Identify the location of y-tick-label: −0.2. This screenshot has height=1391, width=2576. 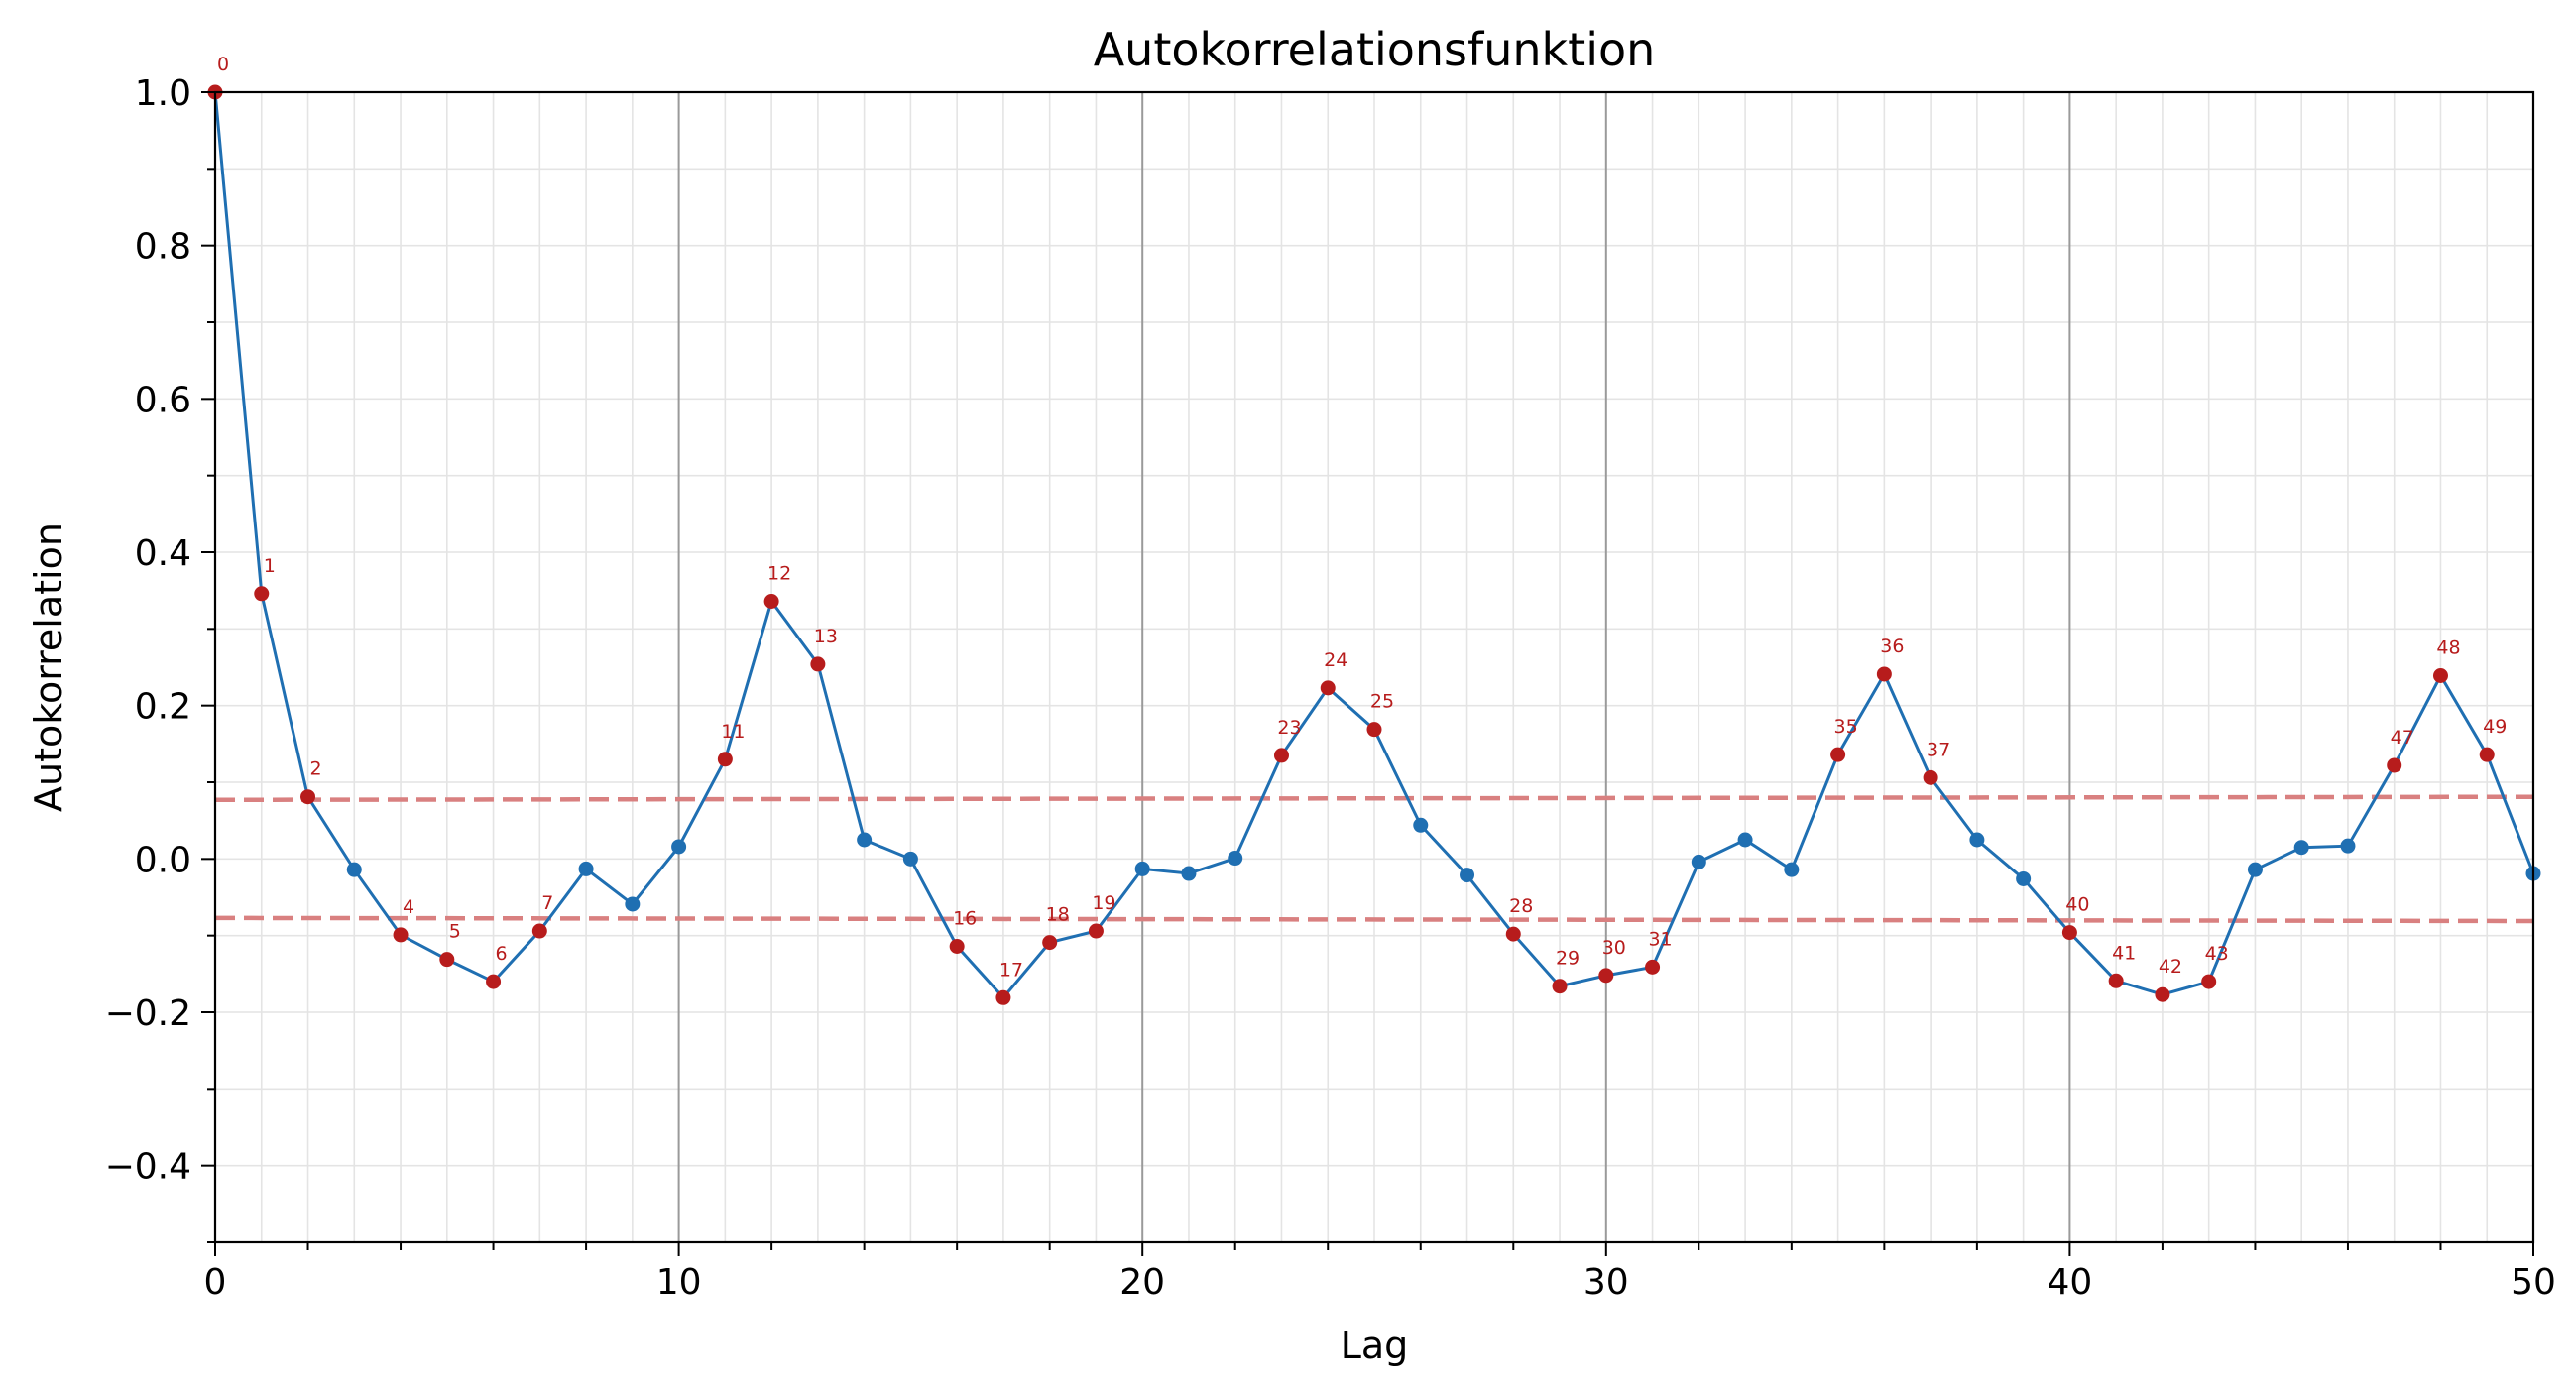
(148, 1013).